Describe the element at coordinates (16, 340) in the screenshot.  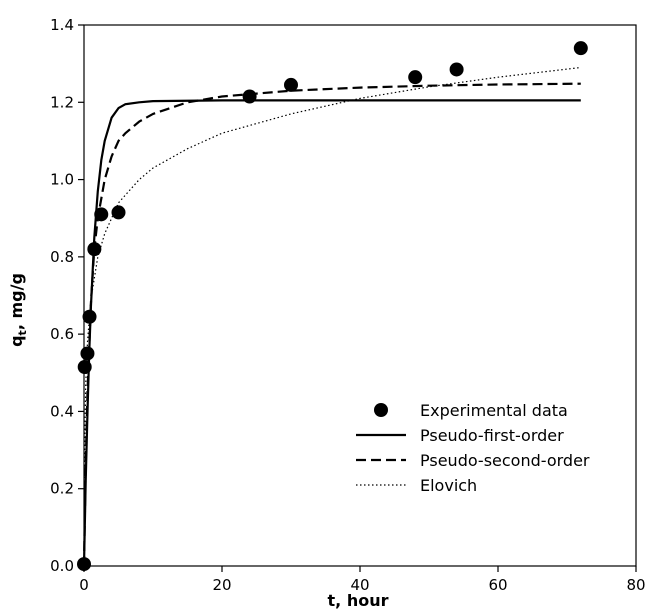
I see `y-axis-title-main: q` at that location.